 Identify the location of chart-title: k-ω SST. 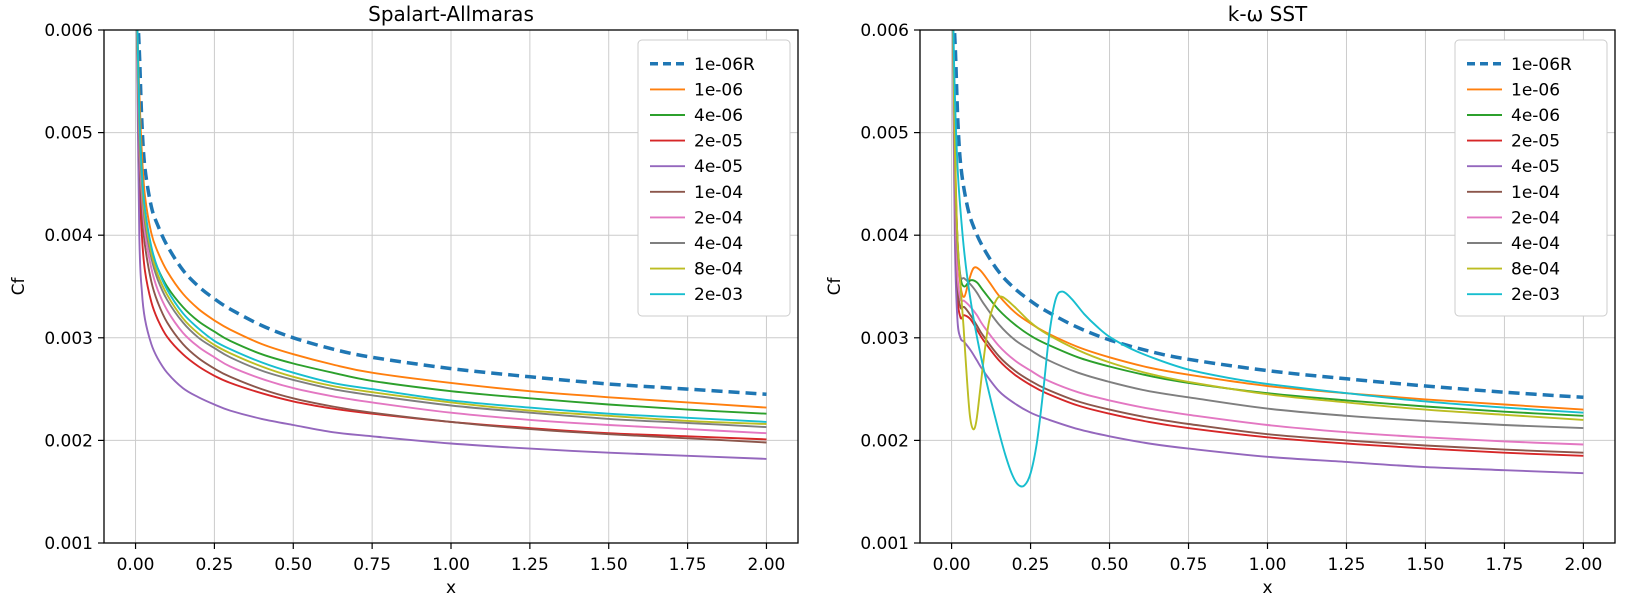
(1268, 14).